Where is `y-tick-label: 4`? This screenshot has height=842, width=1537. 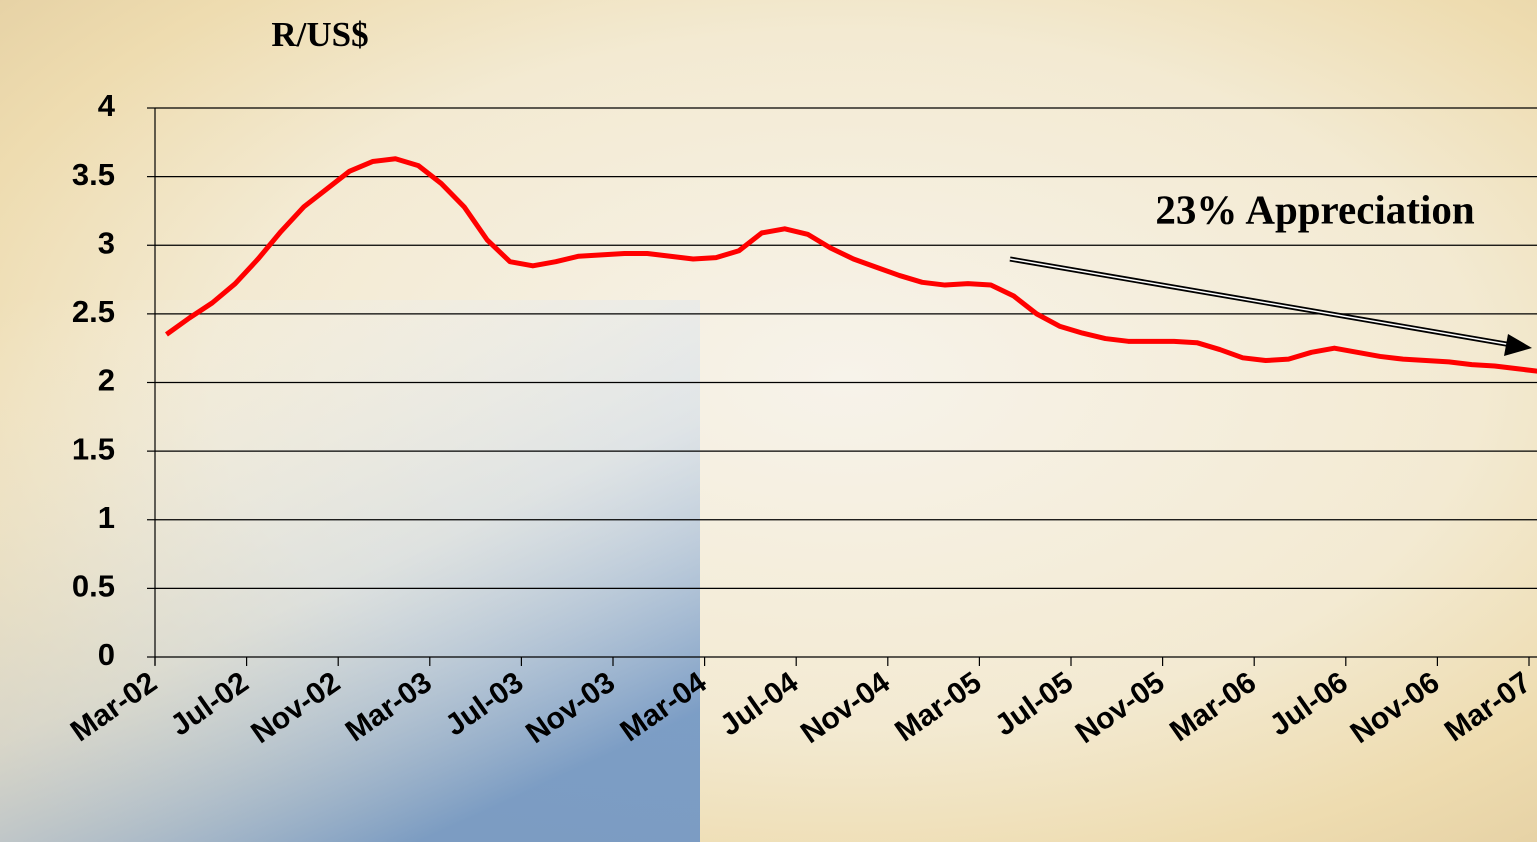
y-tick-label: 4 is located at coordinates (107, 105).